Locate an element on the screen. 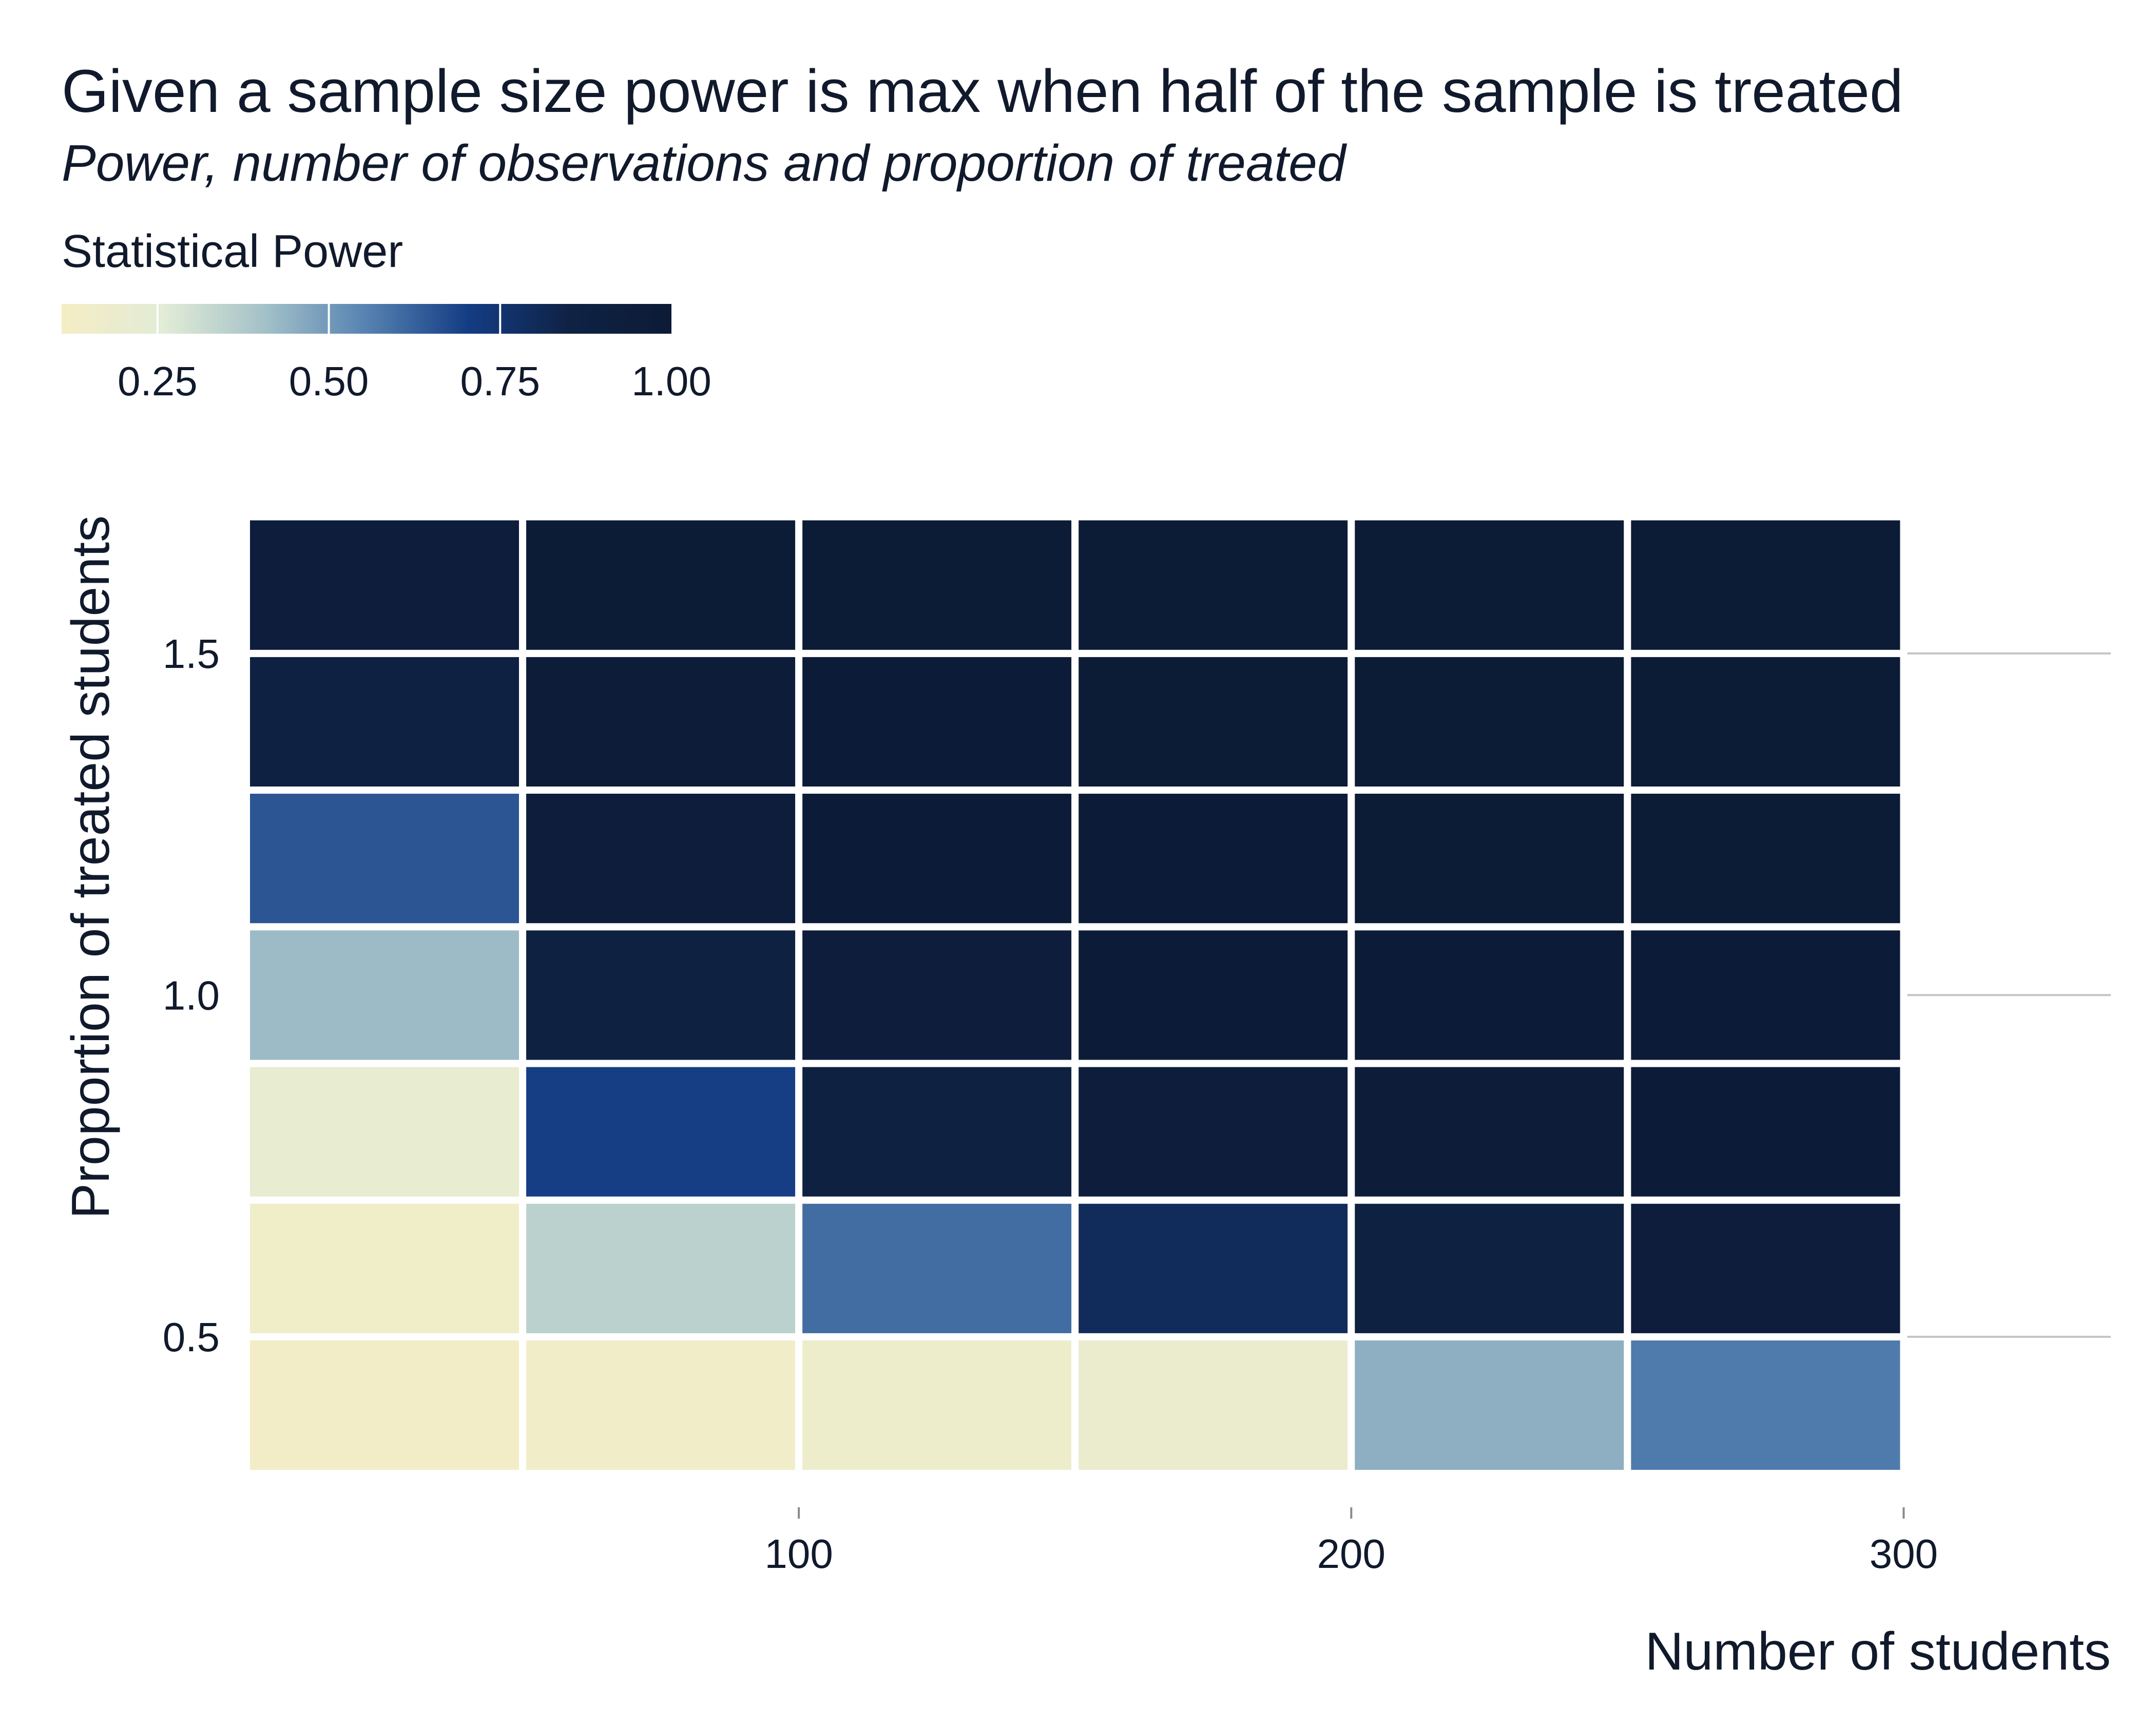 Image resolution: width=2156 pixels, height=1725 pixels. legend-tick-label: 0.50 is located at coordinates (329, 381).